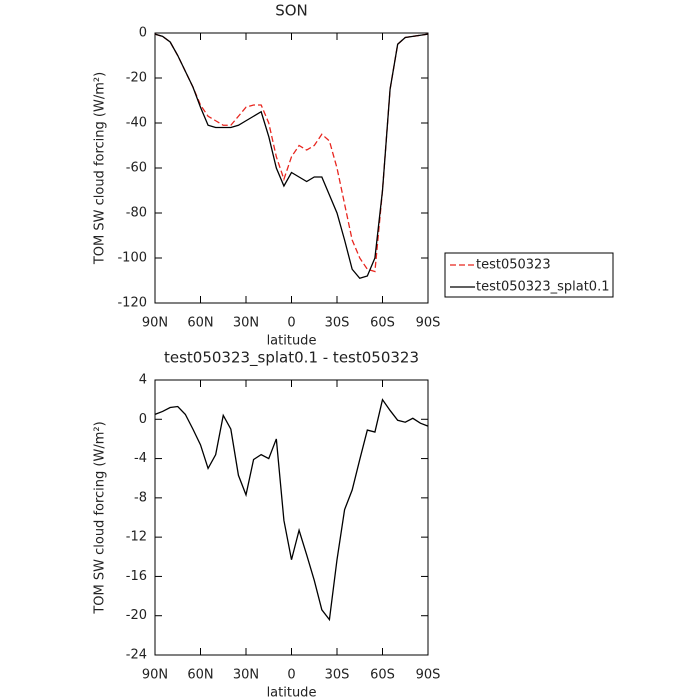 The image size is (700, 700). What do you see at coordinates (136, 576) in the screenshot?
I see `y-tick-label: -16` at bounding box center [136, 576].